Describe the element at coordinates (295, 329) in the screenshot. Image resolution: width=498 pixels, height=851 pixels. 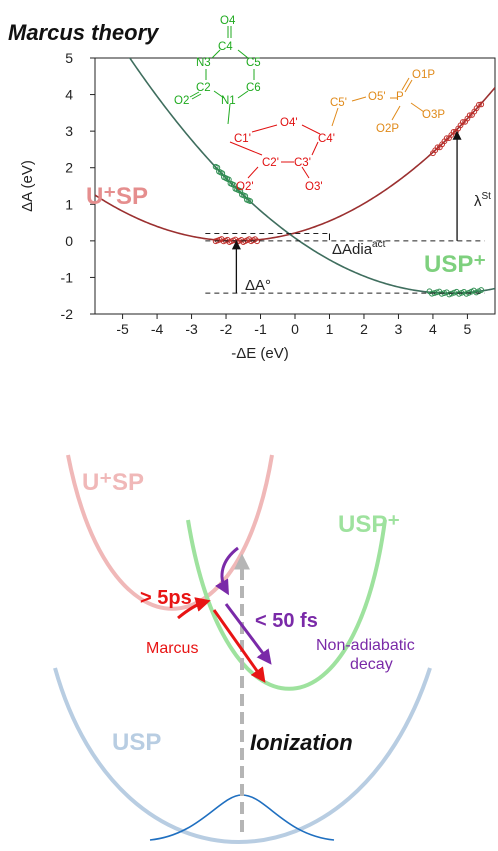
I see `x-tick-label: 0` at that location.